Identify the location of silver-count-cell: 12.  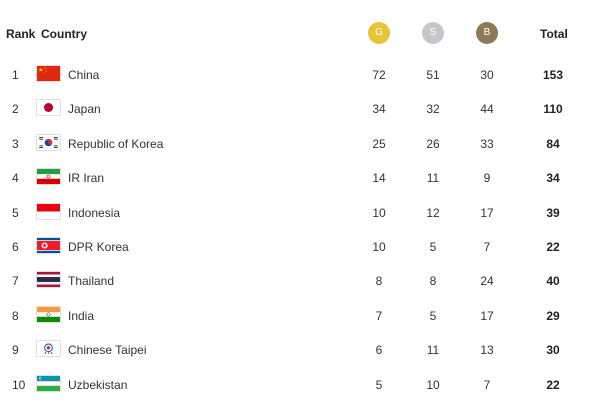
(433, 212).